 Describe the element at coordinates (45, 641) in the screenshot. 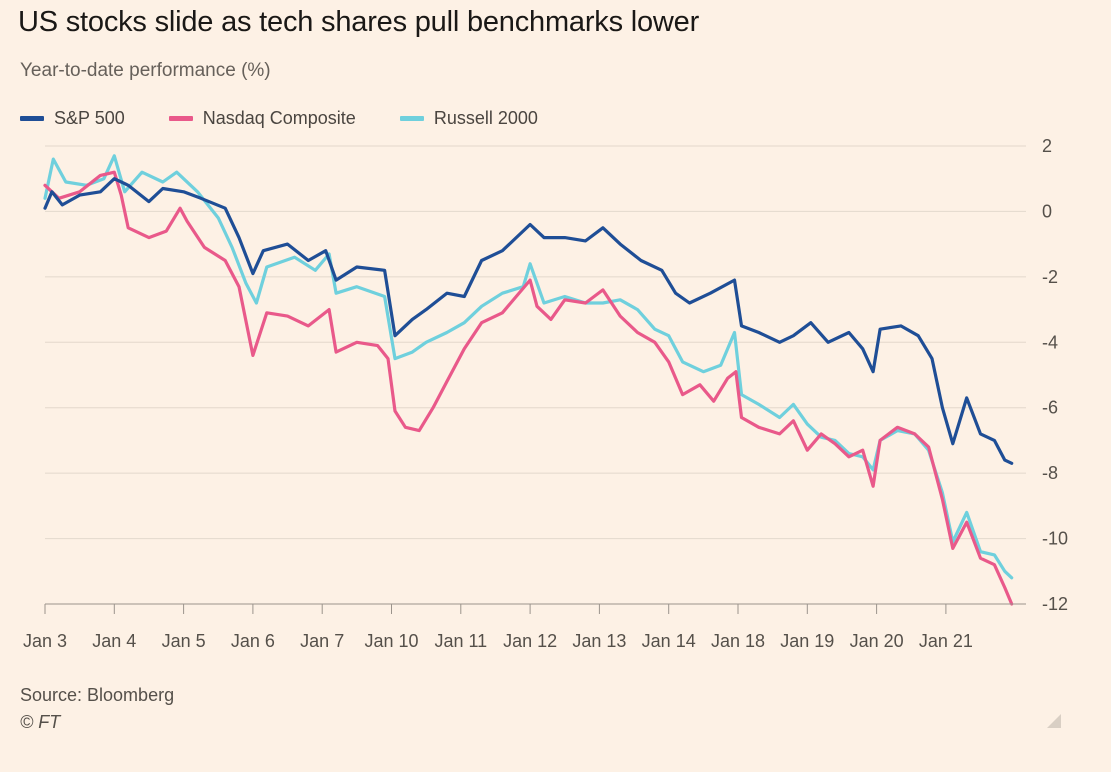

I see `x-tick-label: Jan 3` at that location.